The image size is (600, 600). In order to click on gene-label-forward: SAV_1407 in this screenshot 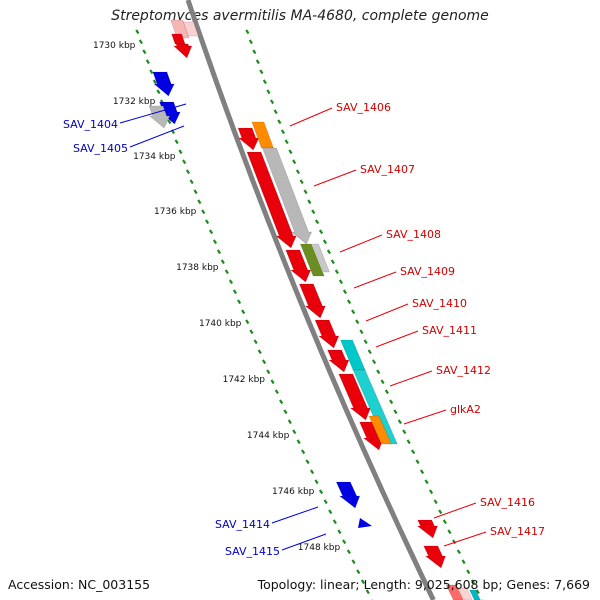, I will do `click(387, 169)`.